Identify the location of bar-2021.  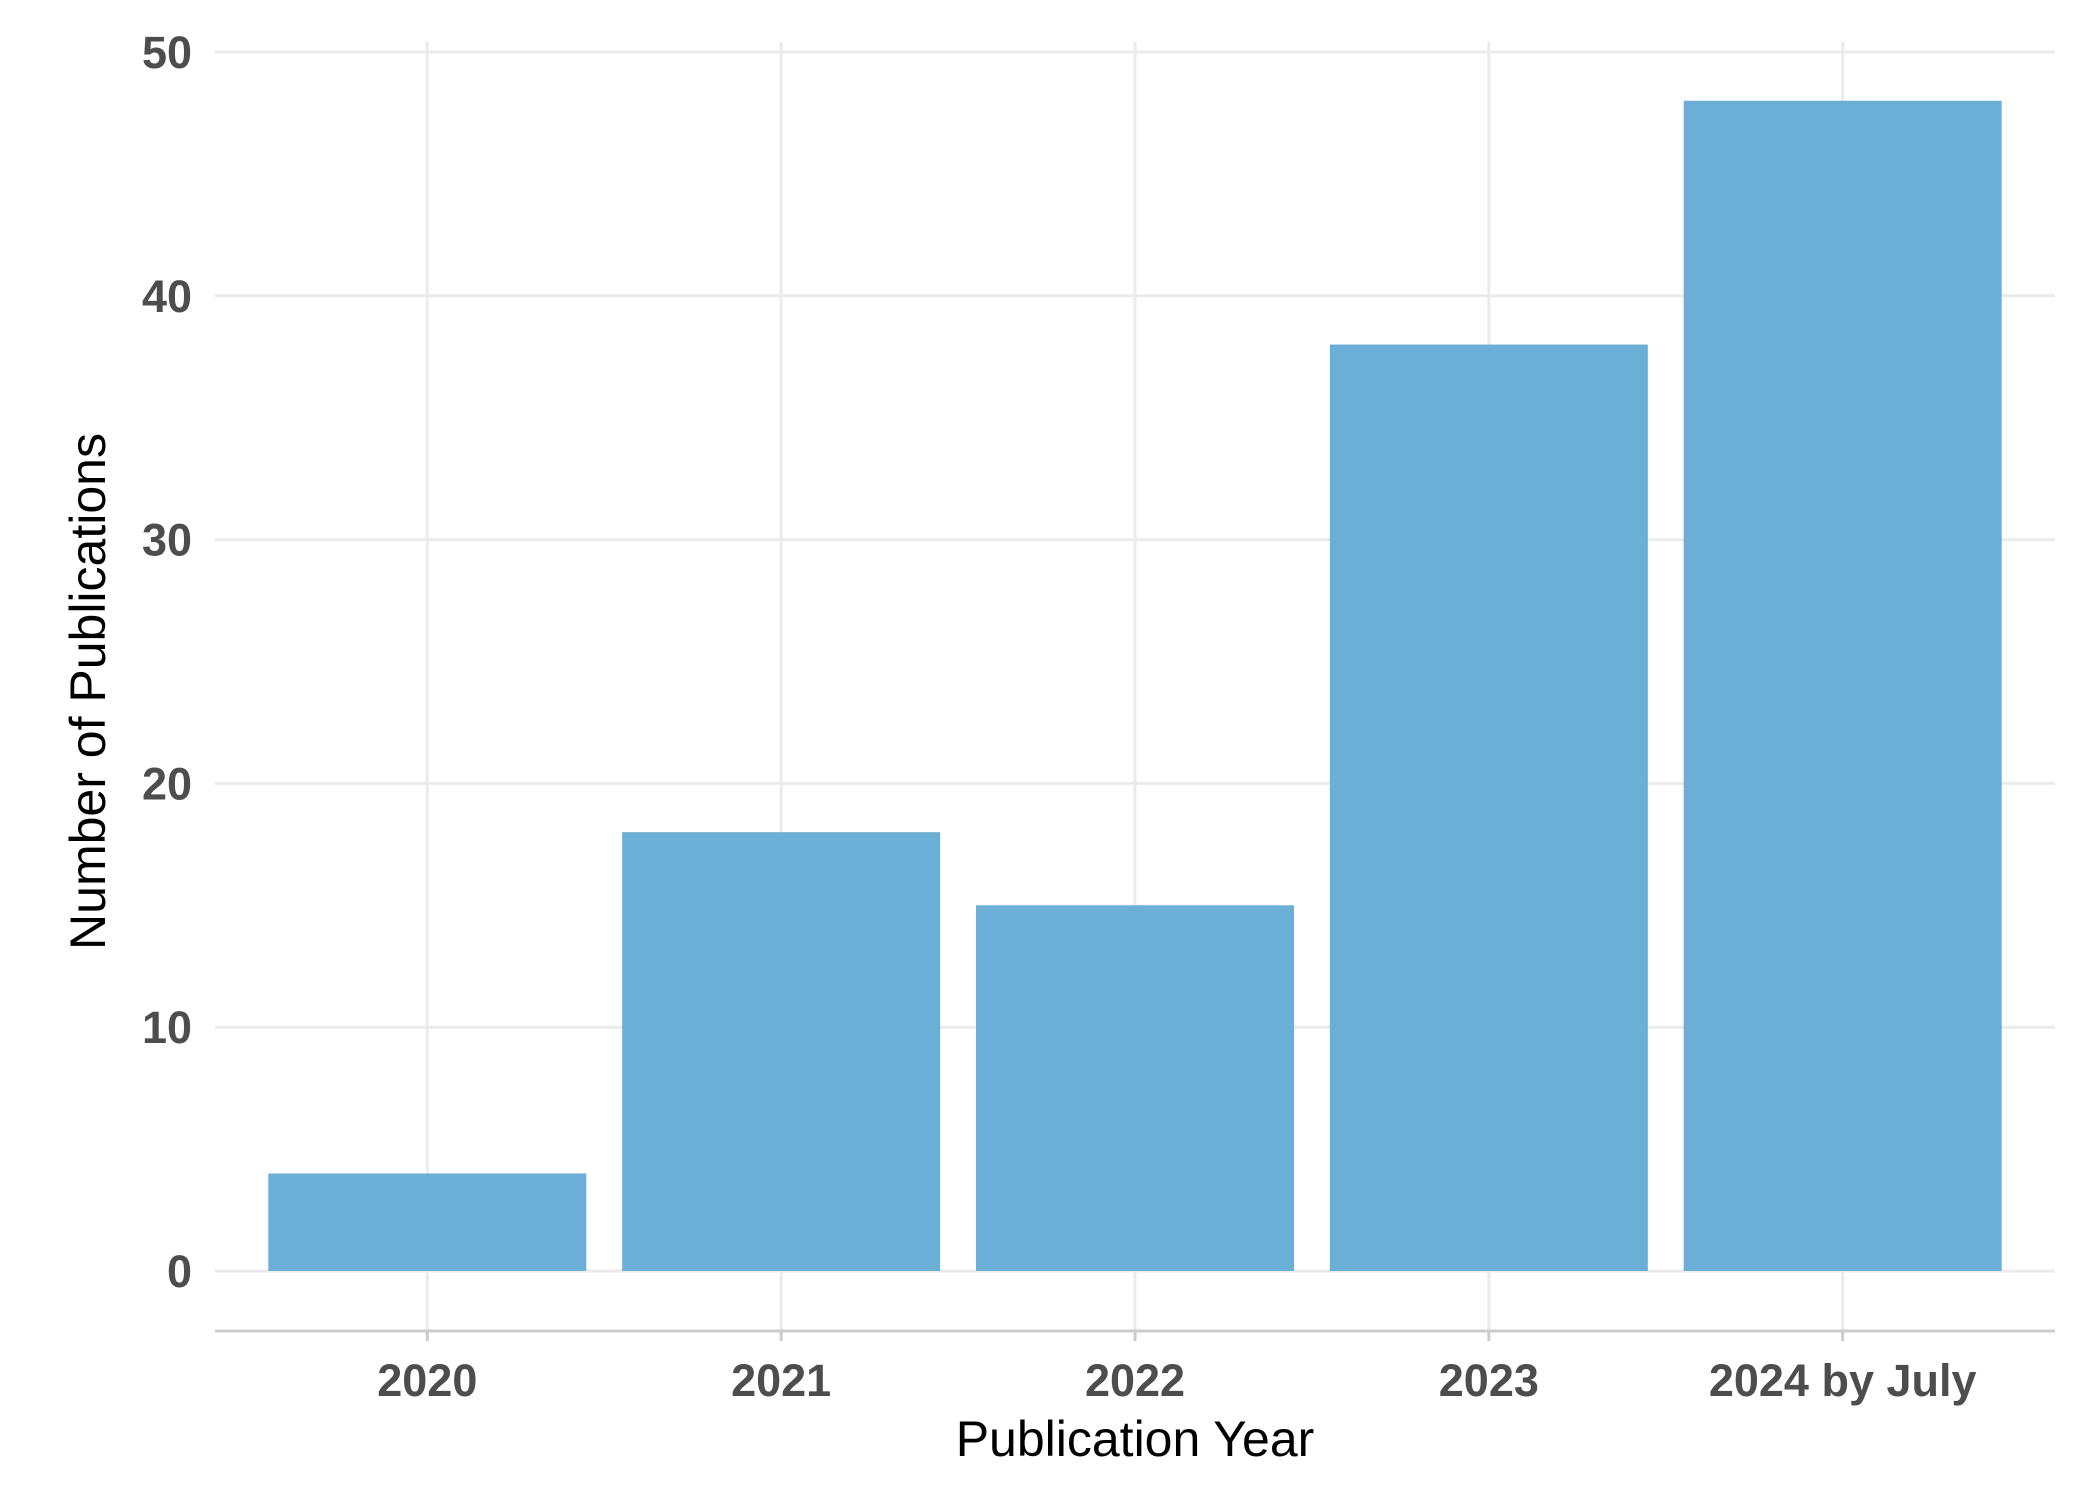
(781, 1051).